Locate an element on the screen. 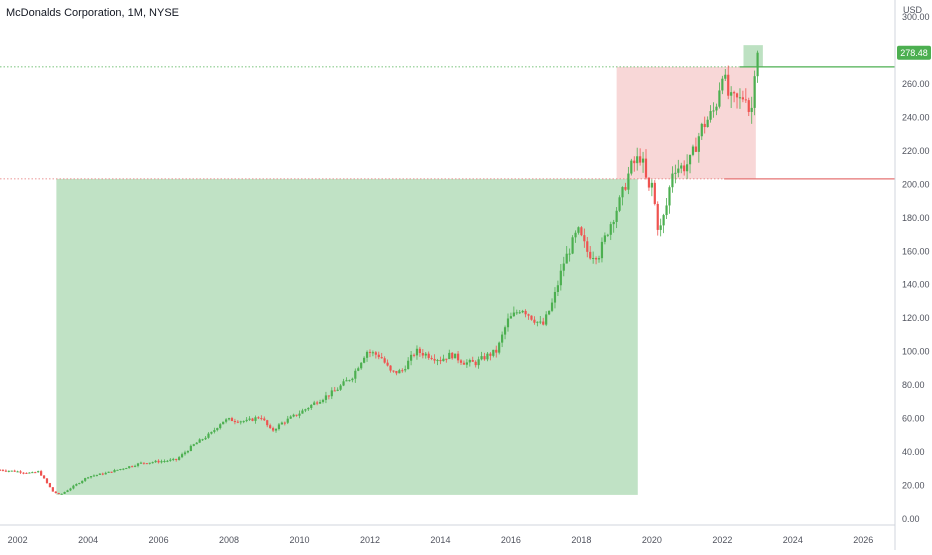  x-tick-label: 2012 is located at coordinates (370, 540).